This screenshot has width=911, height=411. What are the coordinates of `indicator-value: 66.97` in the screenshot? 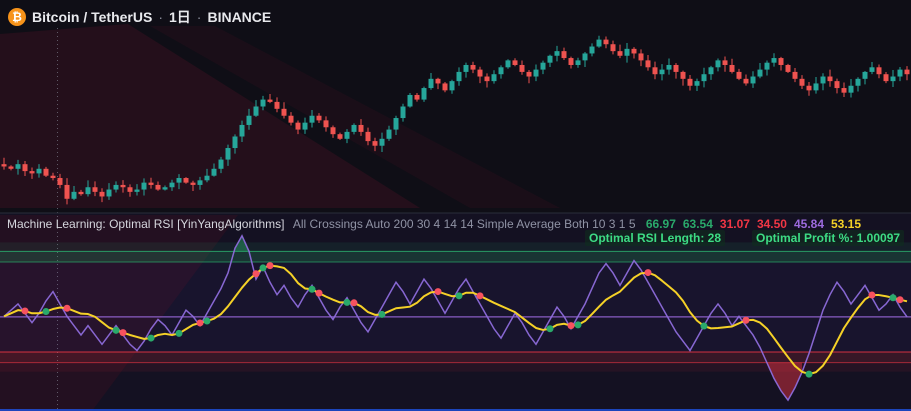 It's located at (660, 224).